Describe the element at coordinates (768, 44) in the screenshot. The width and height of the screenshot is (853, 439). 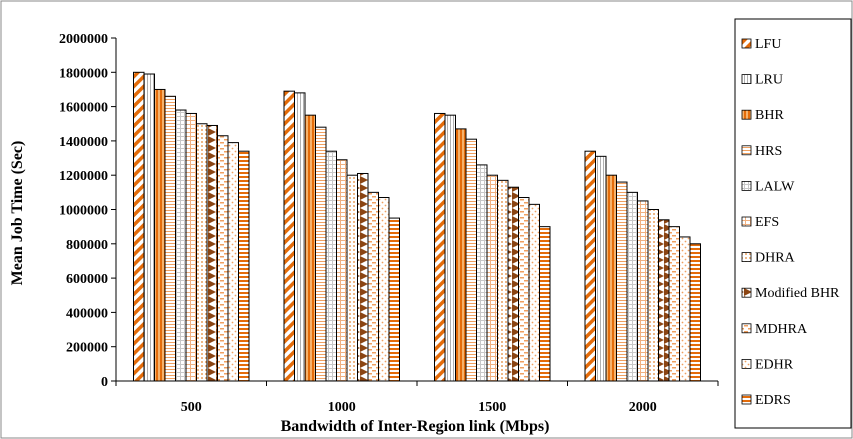
I see `legend-item-label: LFU` at that location.